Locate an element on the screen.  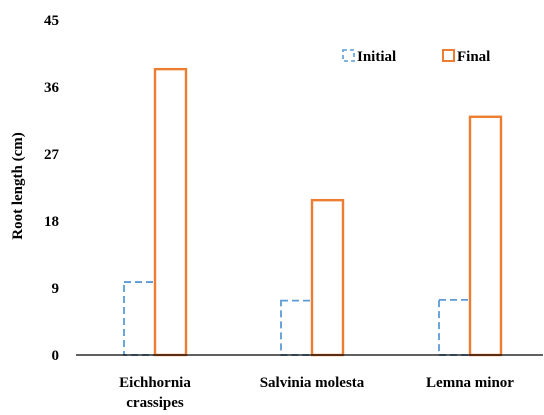
y-tick-label: 36 is located at coordinates (52, 88).